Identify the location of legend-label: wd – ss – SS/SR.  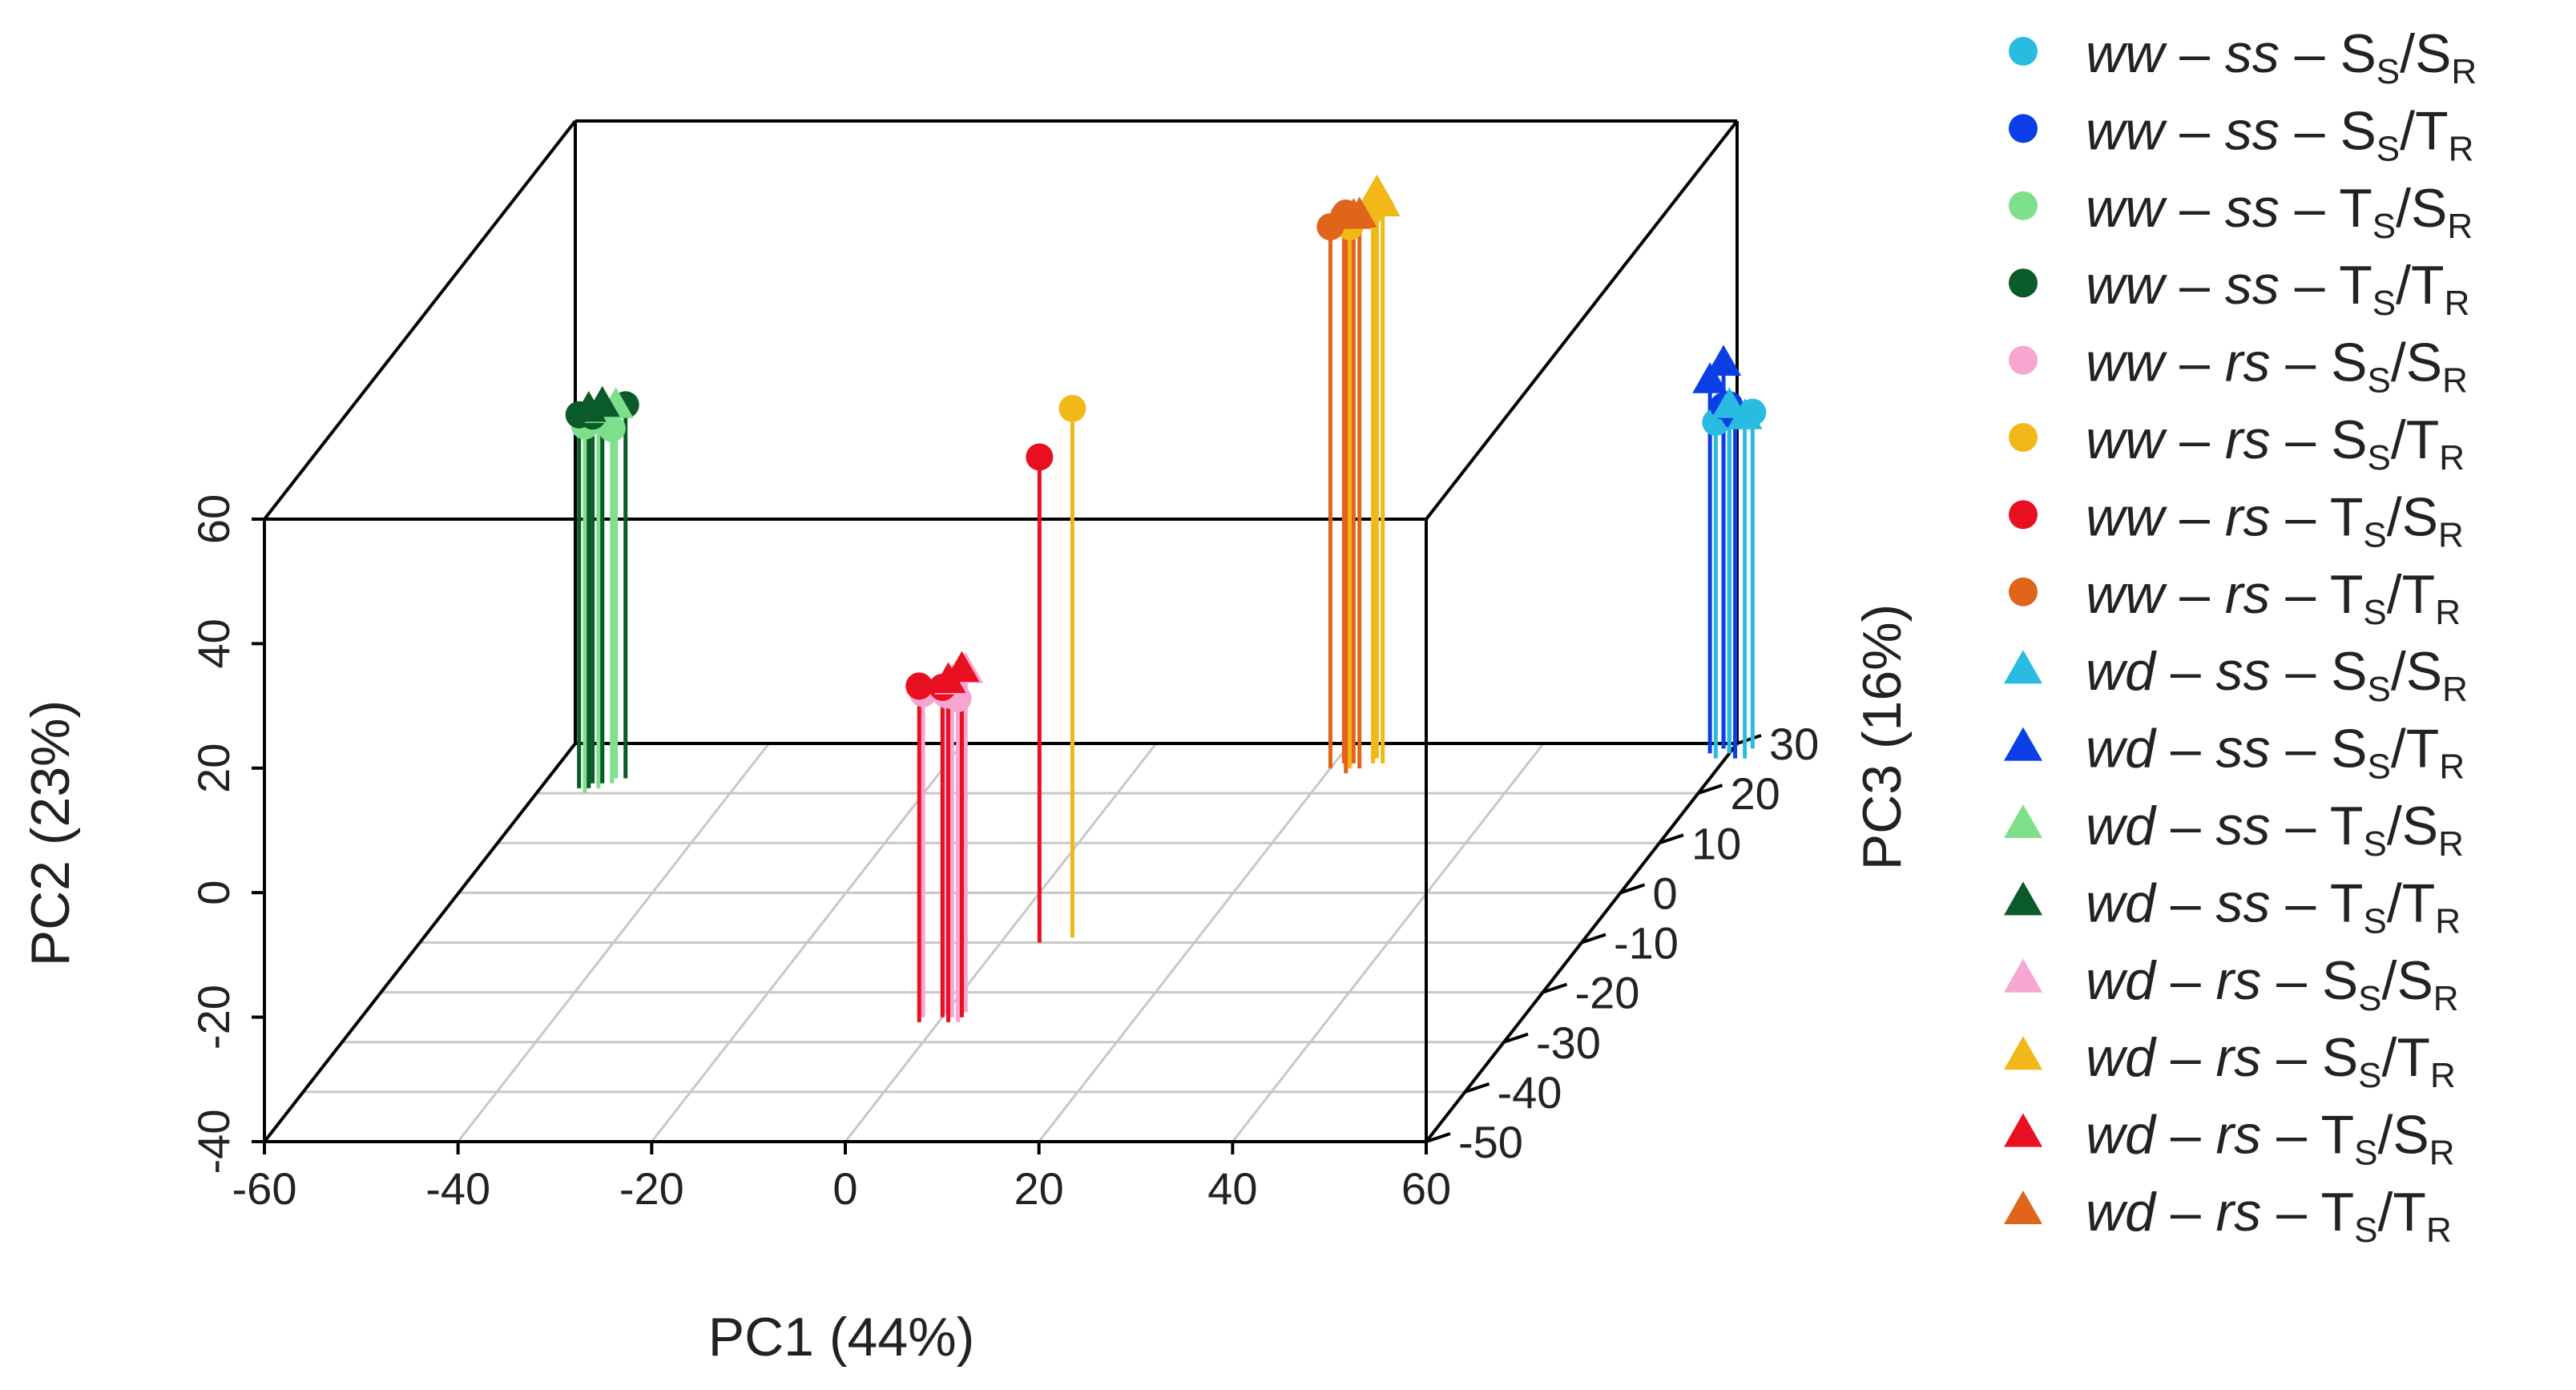
(2277, 675).